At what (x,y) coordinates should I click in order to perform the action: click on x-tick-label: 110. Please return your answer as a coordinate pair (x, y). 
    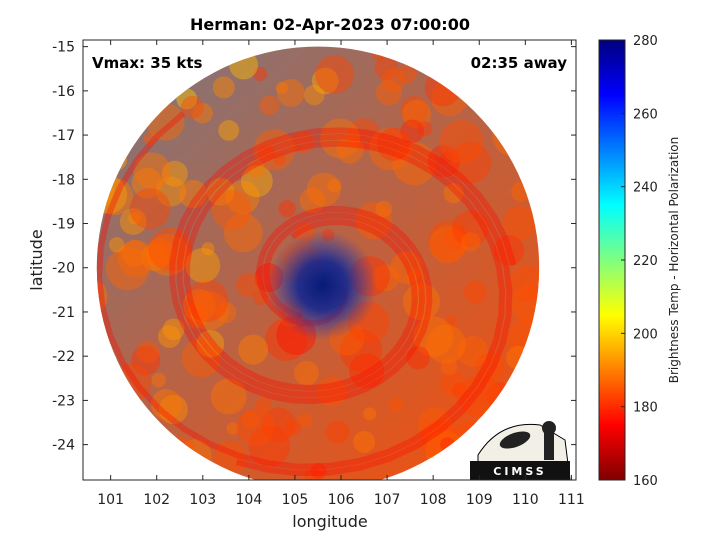
    Looking at the image, I should click on (525, 500).